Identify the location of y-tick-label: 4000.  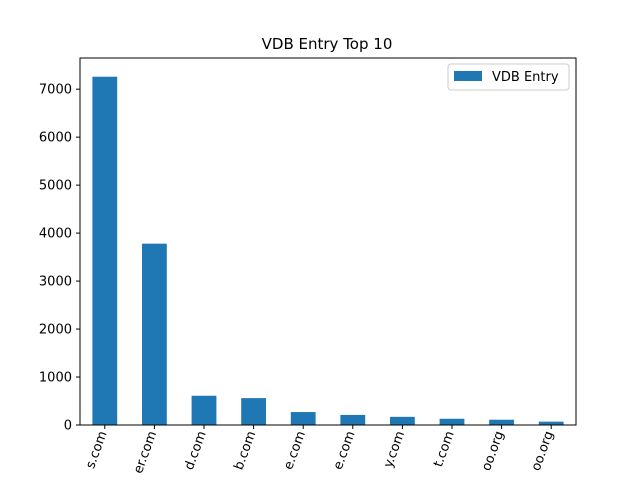
(55, 234).